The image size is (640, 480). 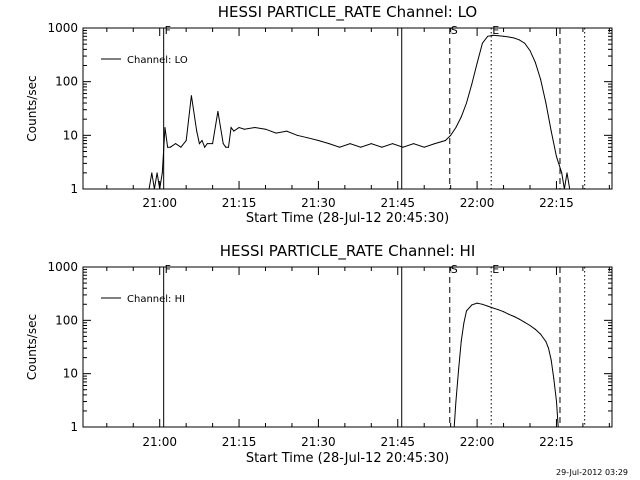 I want to click on footer-timestamp: 29-Jul-2012 03:29, so click(x=592, y=472).